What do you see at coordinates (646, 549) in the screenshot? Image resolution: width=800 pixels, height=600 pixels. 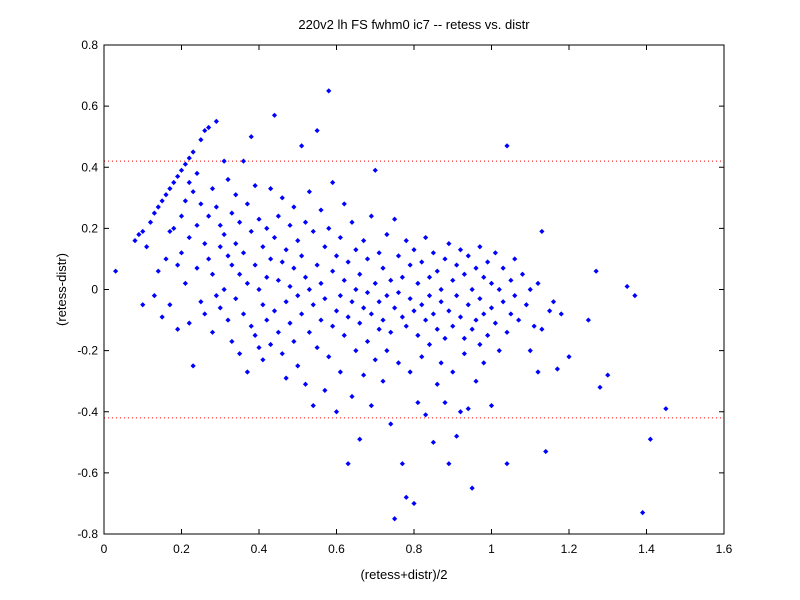 I see `x-tick-label: 1.4` at bounding box center [646, 549].